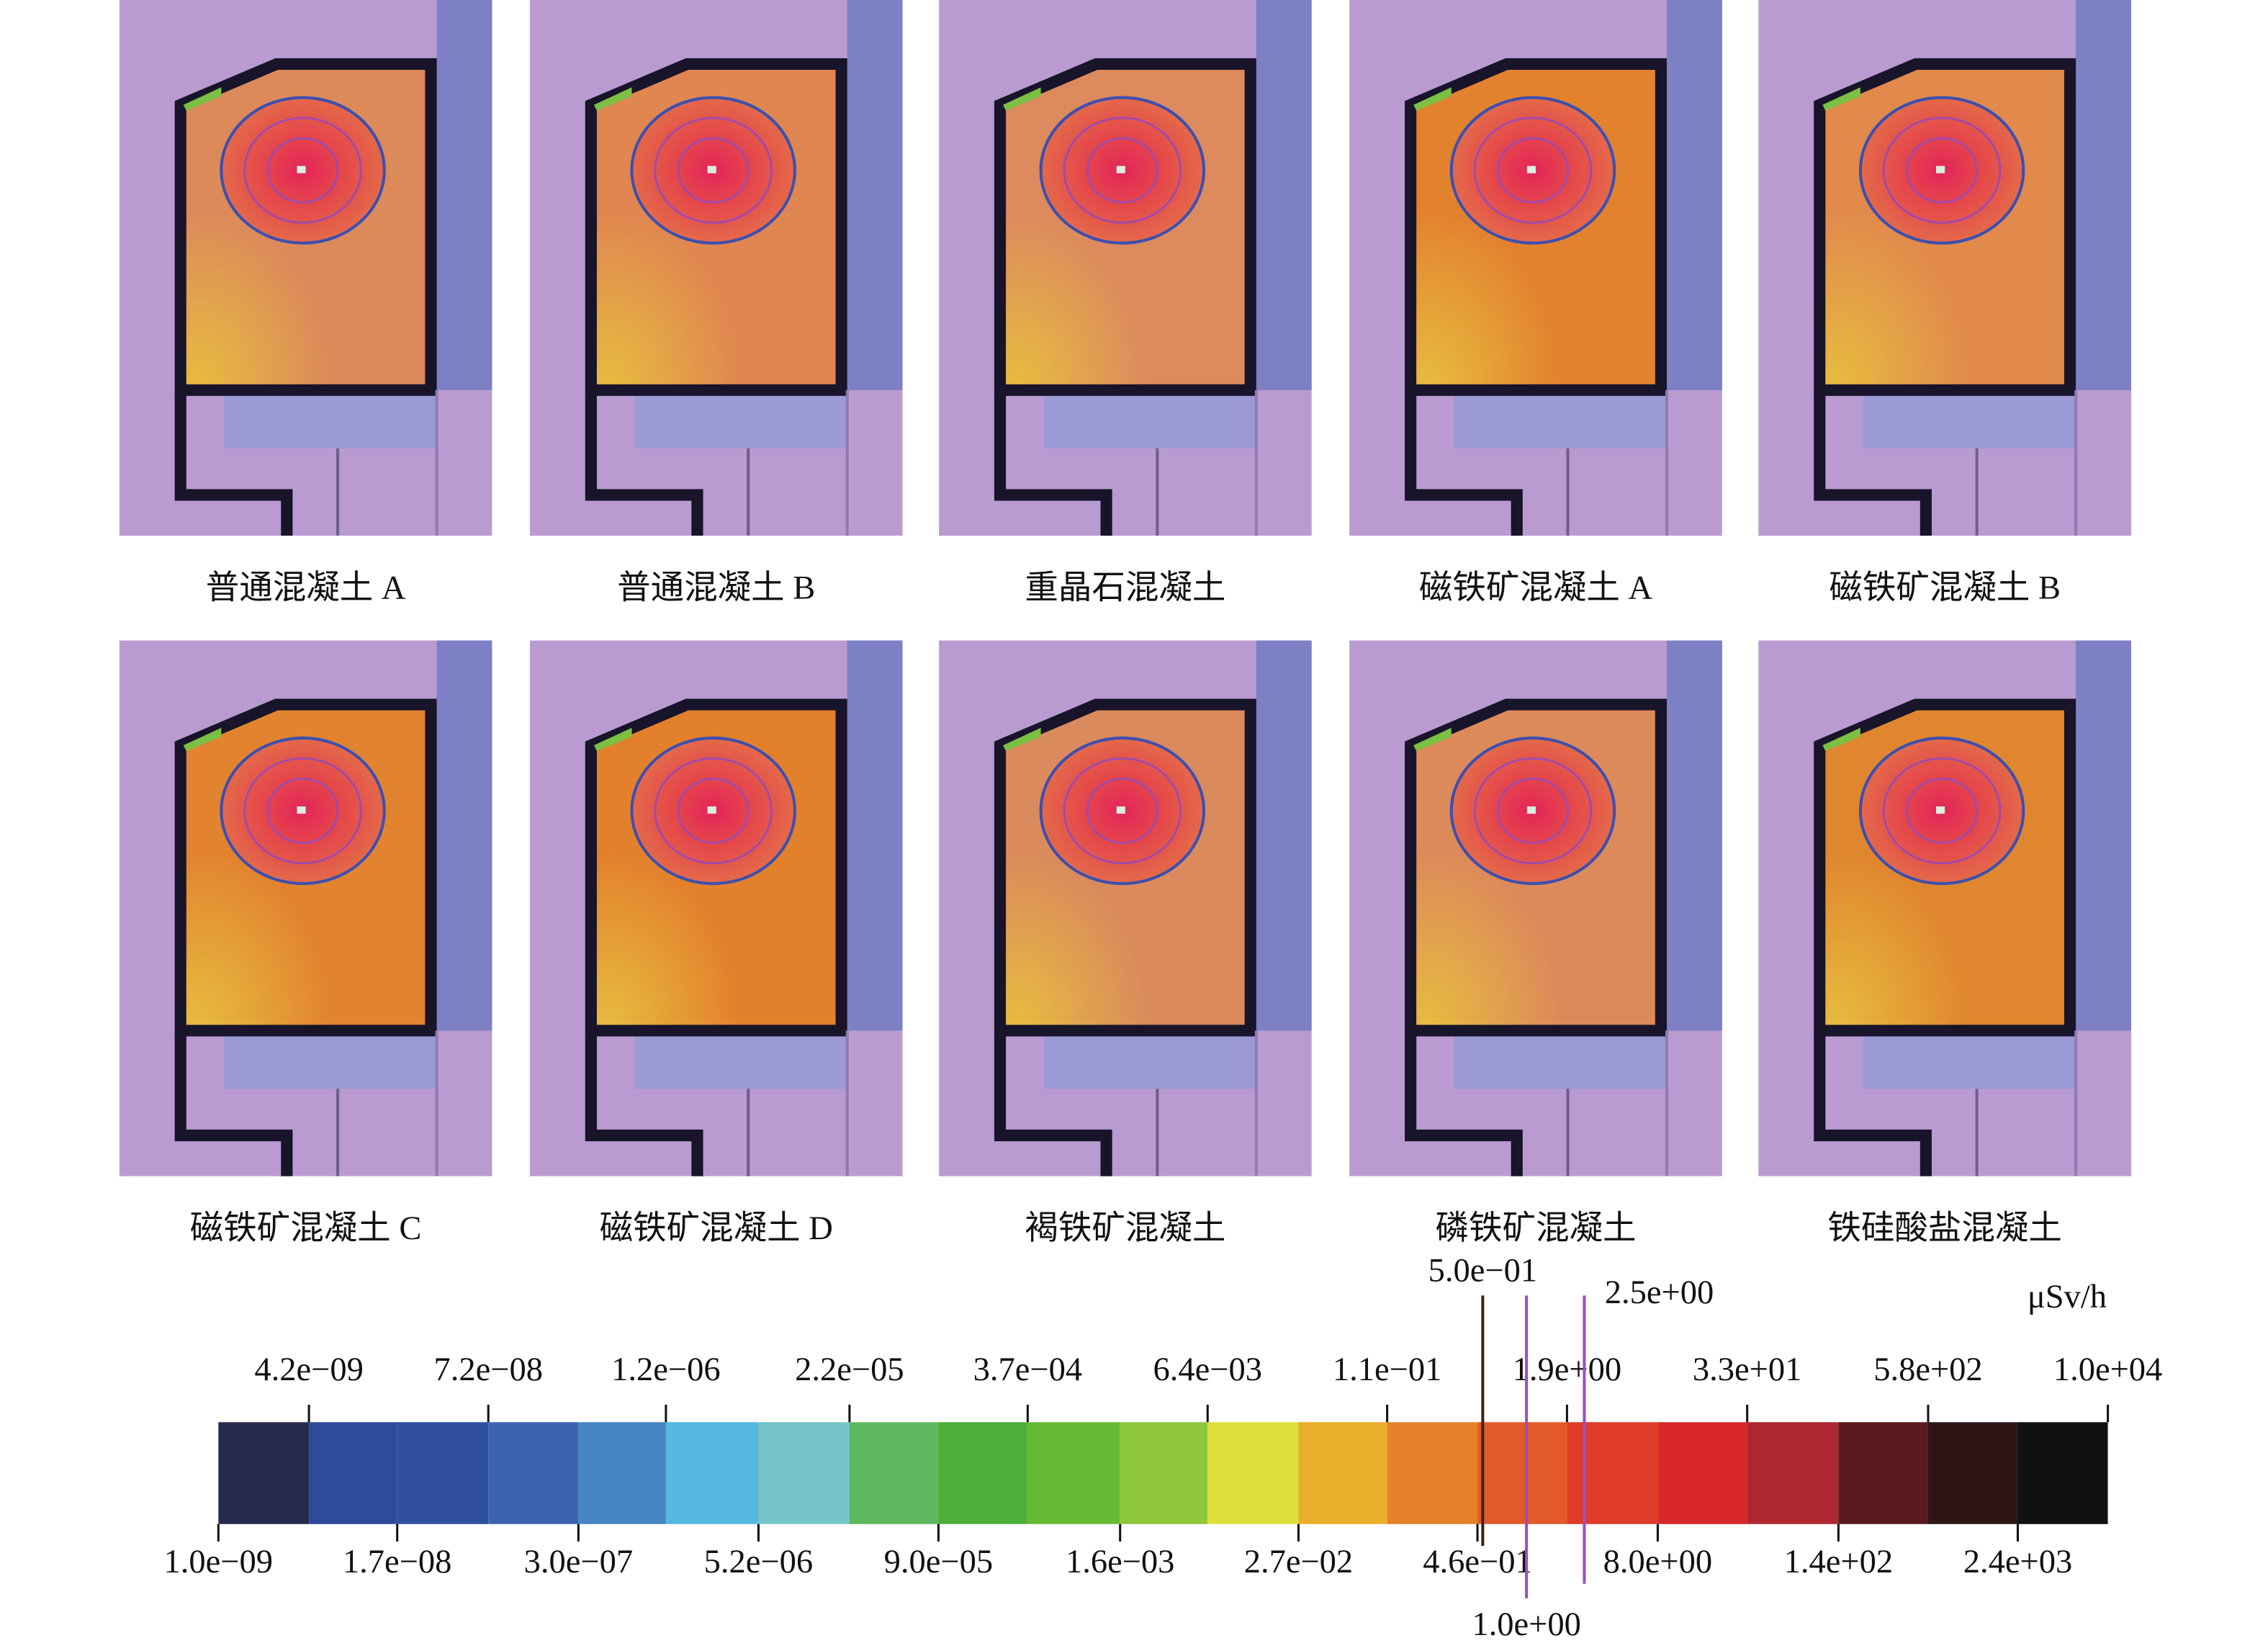 This screenshot has height=1643, width=2268. I want to click on tick-label: 1.6e−03, so click(1120, 1562).